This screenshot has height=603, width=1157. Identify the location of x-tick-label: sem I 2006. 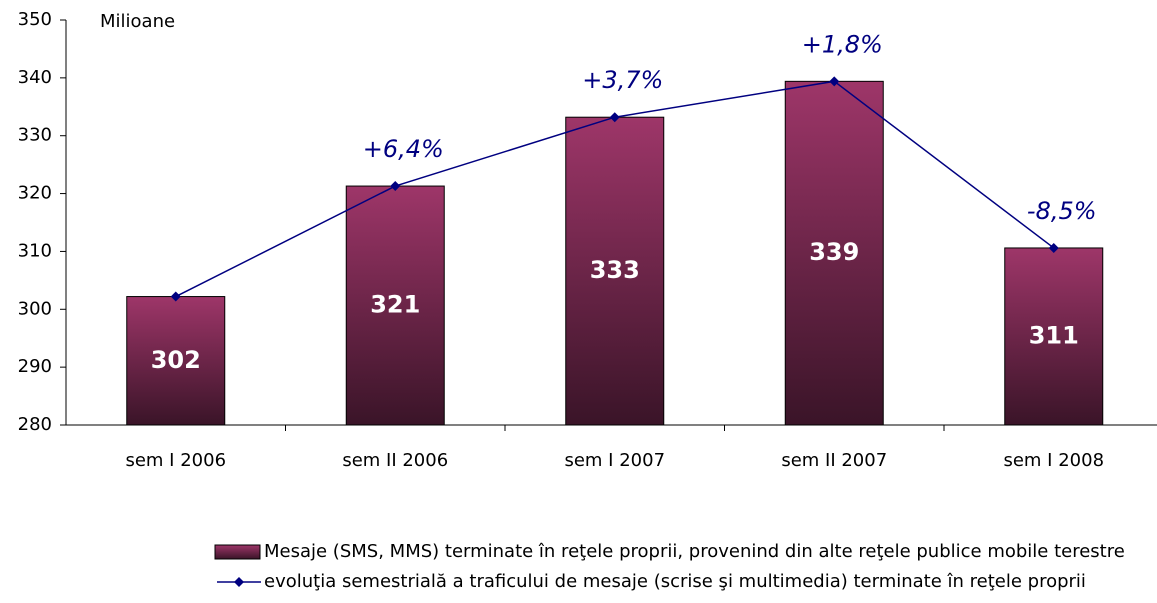
(175, 460).